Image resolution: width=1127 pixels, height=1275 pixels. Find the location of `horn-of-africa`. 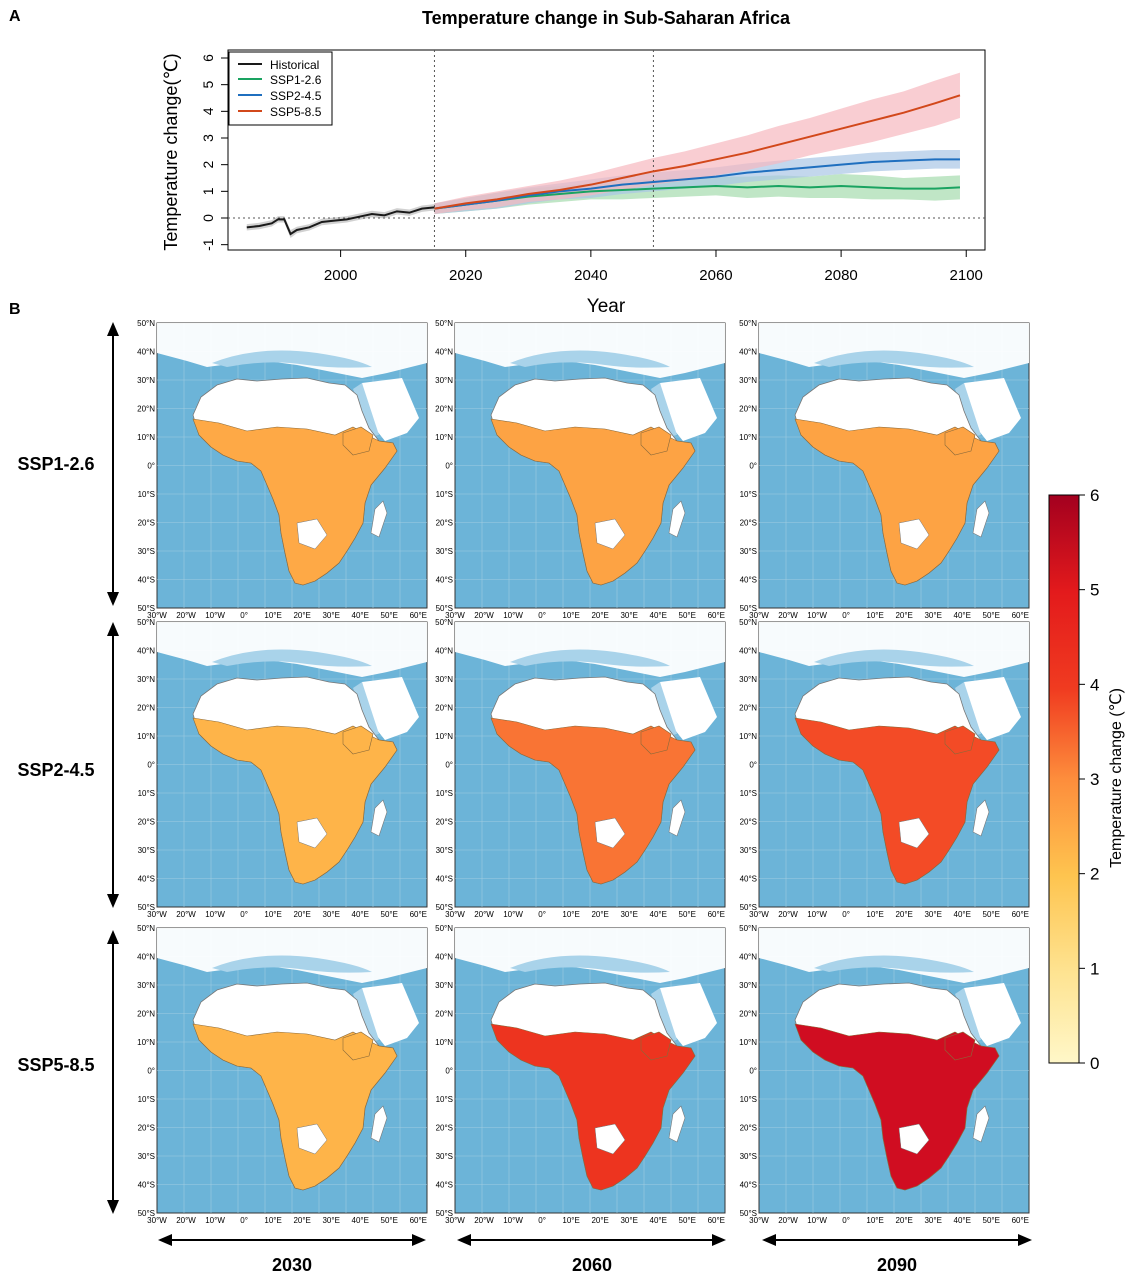

horn-of-africa is located at coordinates (960, 441).